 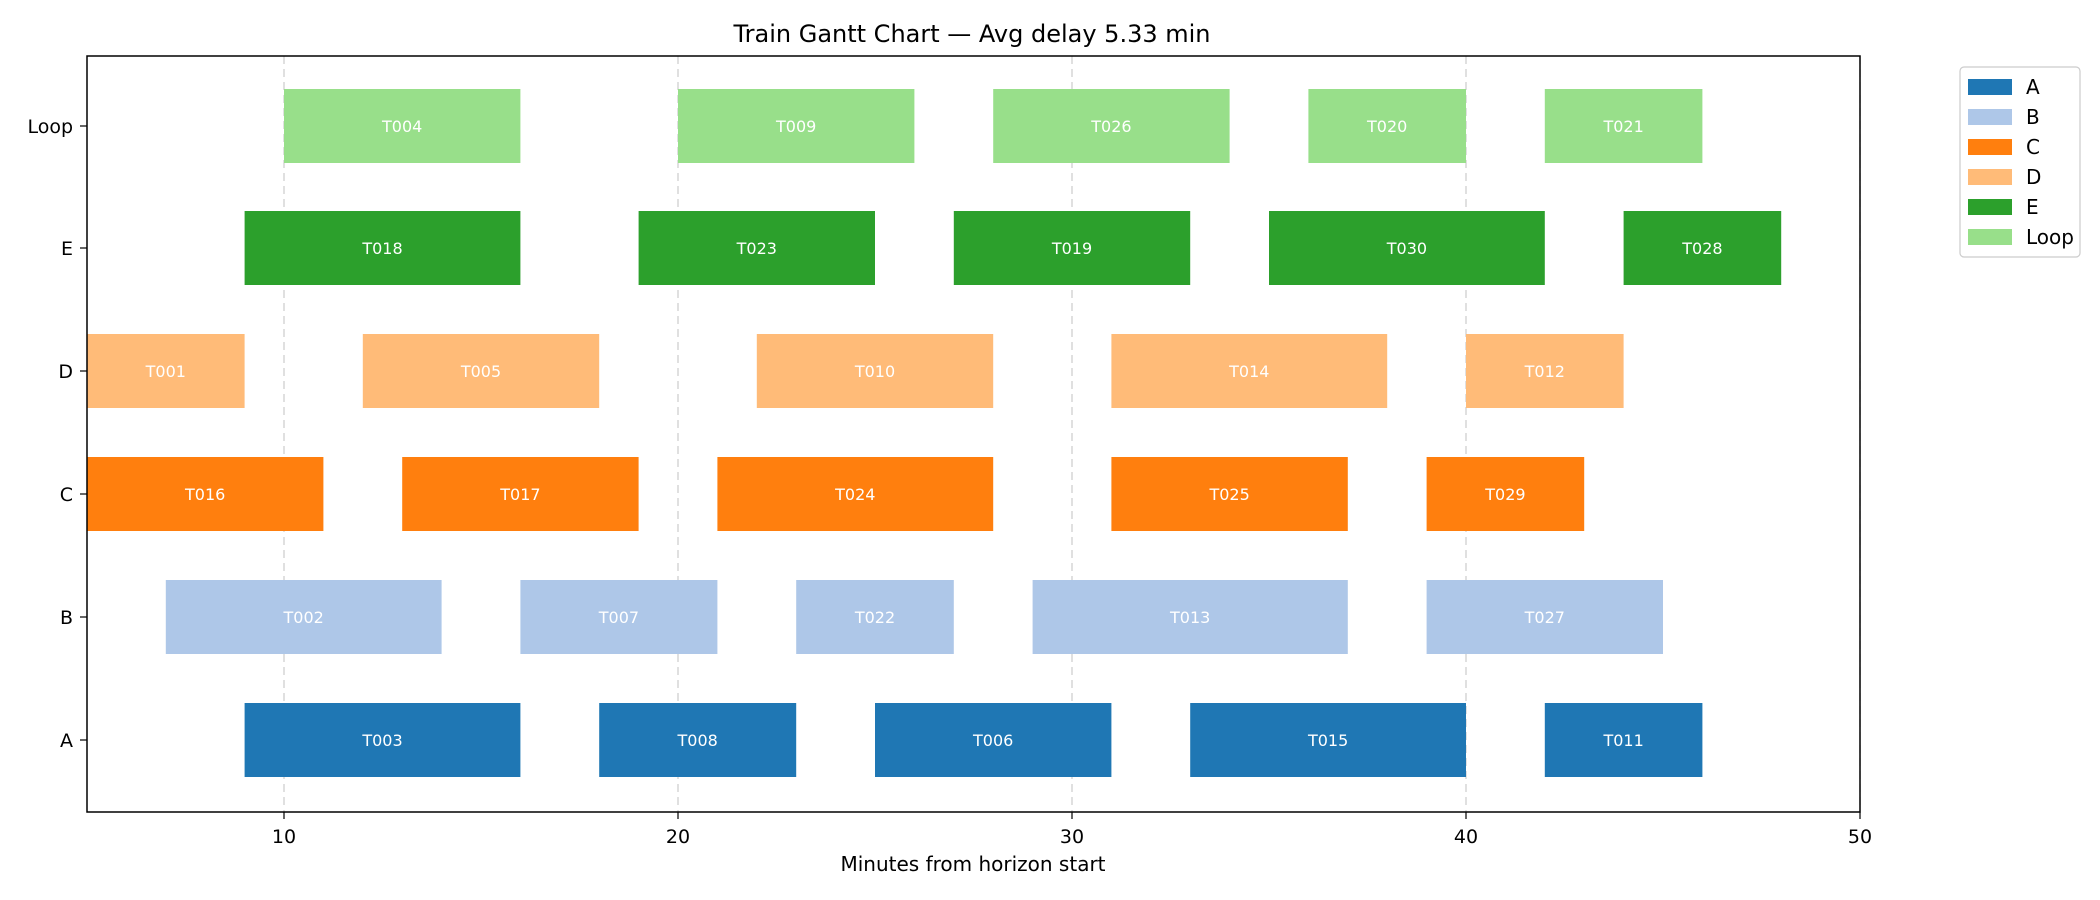 What do you see at coordinates (972, 34) in the screenshot?
I see `chart-title: Train Gantt Chart — Avg delay 5.33 min` at bounding box center [972, 34].